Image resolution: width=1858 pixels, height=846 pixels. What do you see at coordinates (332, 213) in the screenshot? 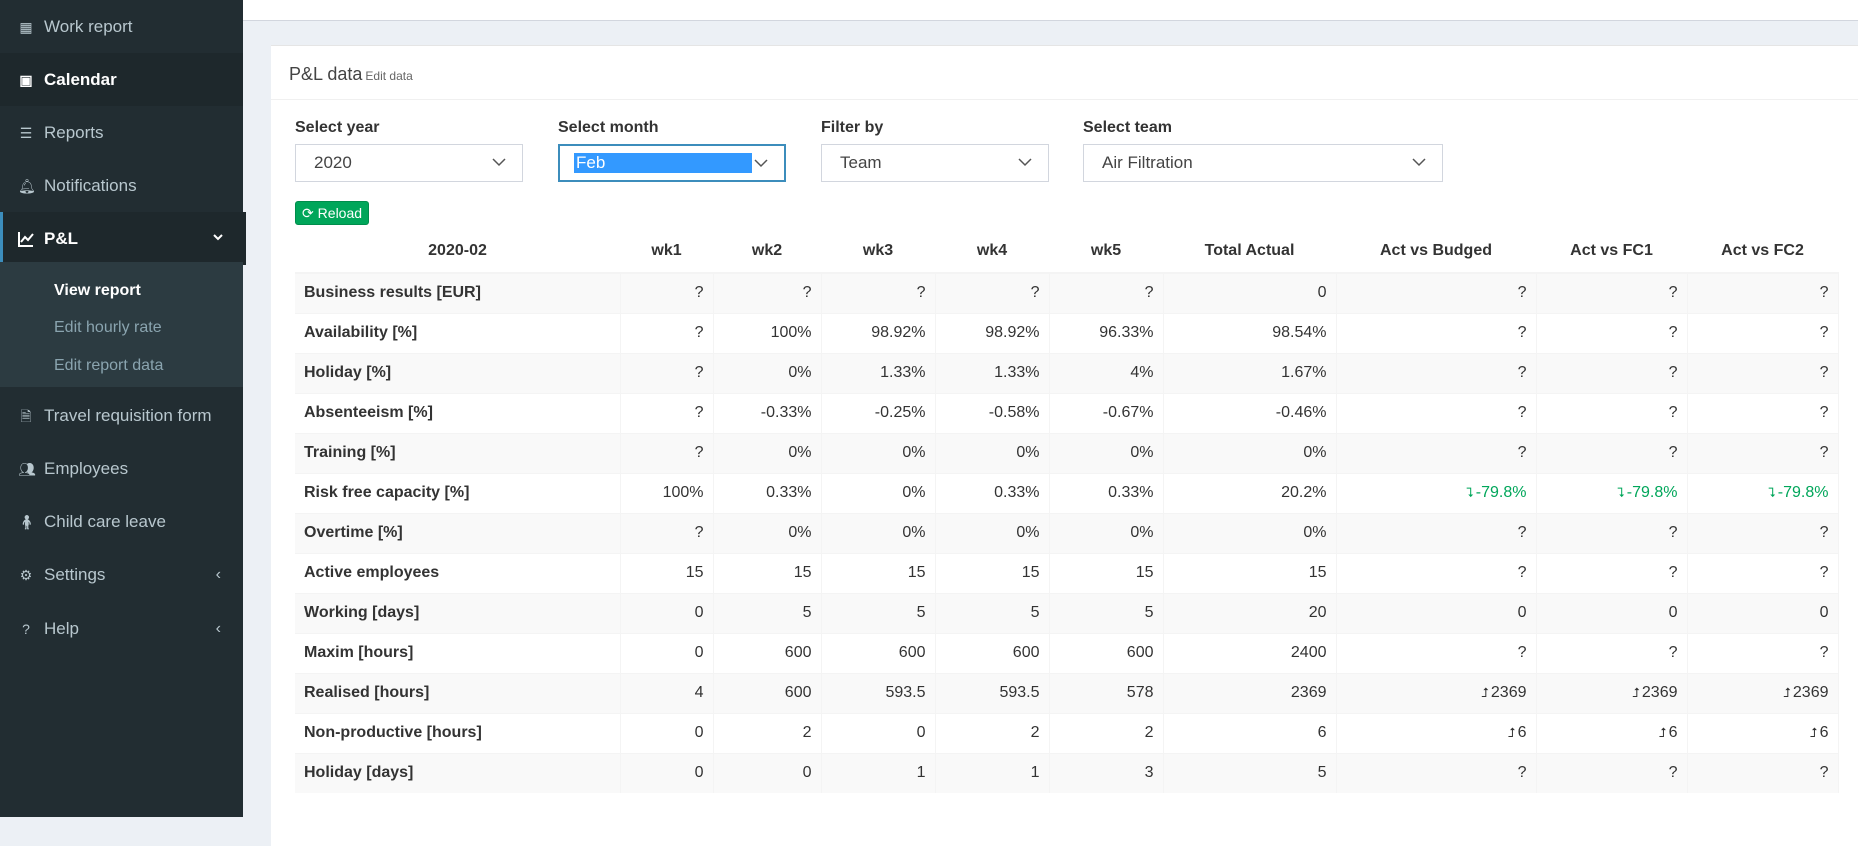
I see `reload-button: ⟳ Reload` at bounding box center [332, 213].